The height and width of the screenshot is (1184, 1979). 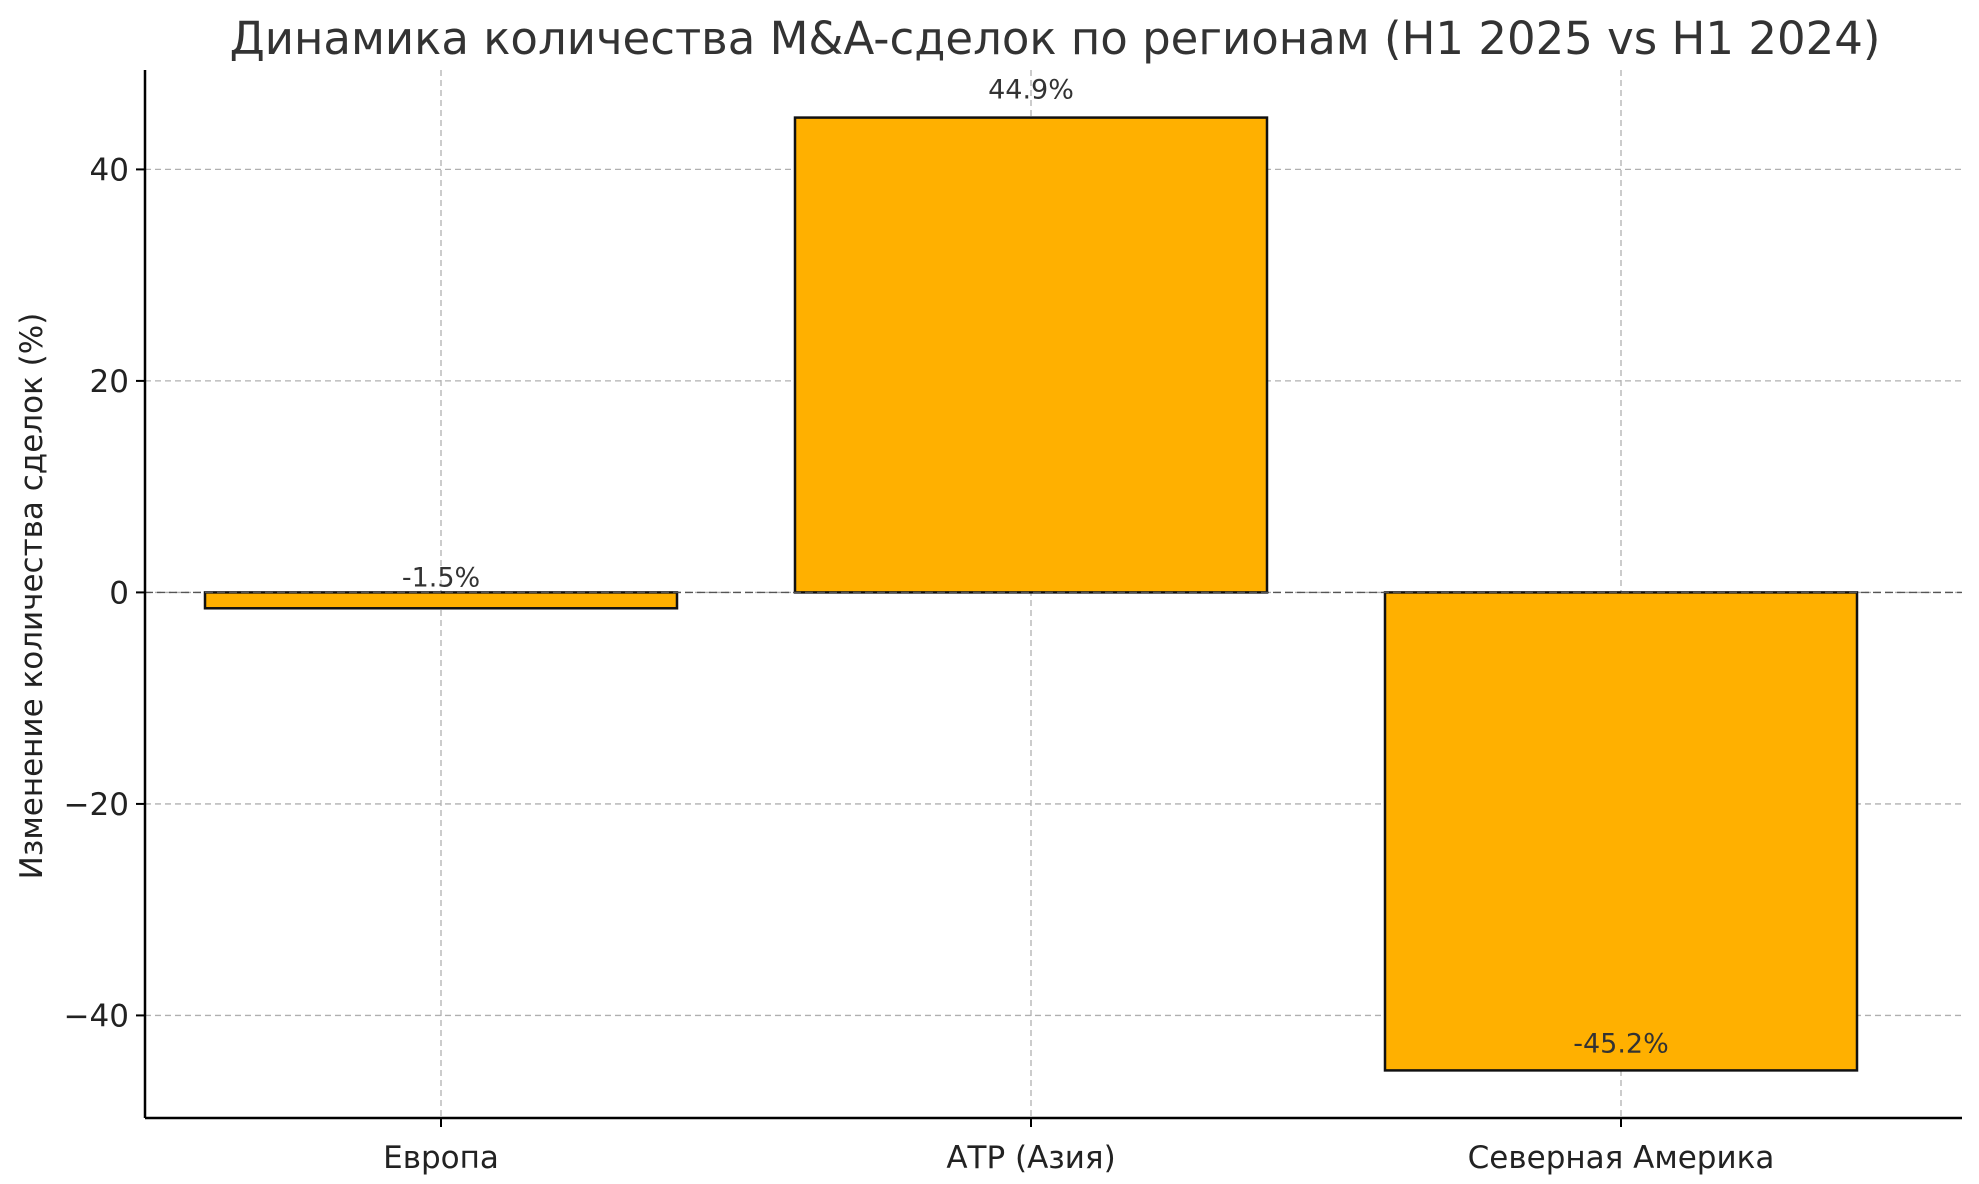 What do you see at coordinates (96, 1016) in the screenshot?
I see `y-tick-label: −40` at bounding box center [96, 1016].